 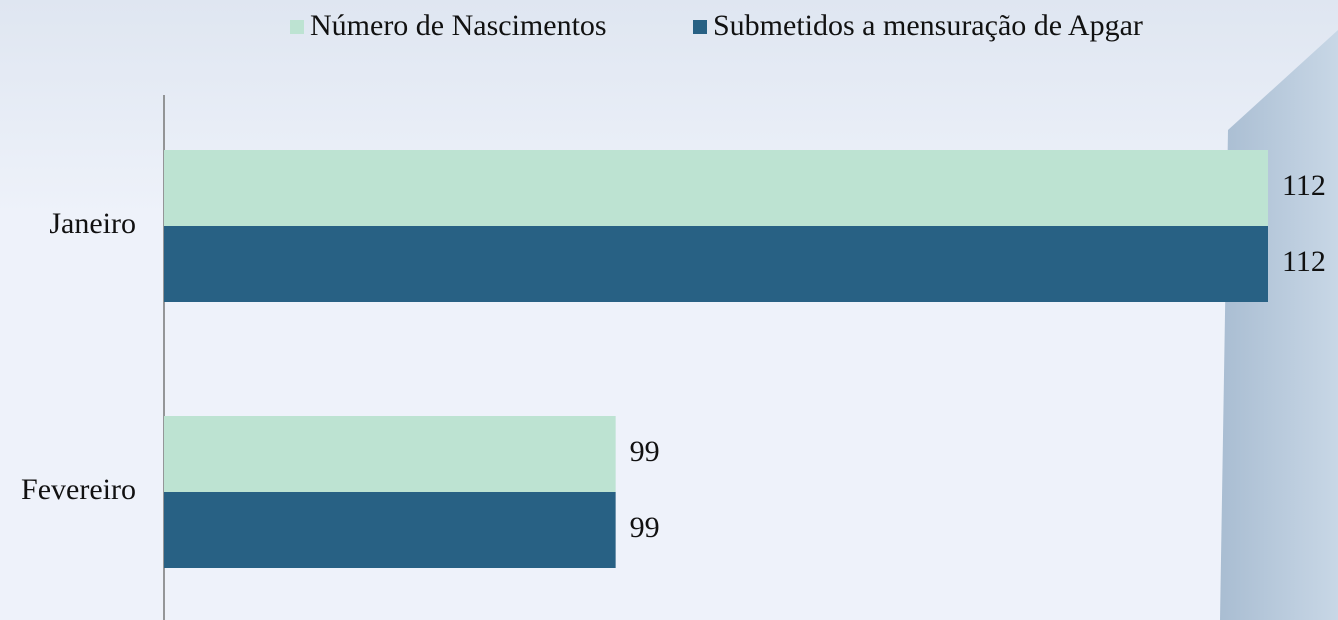 I want to click on y-tick-label: Fevereiro, so click(x=78, y=489).